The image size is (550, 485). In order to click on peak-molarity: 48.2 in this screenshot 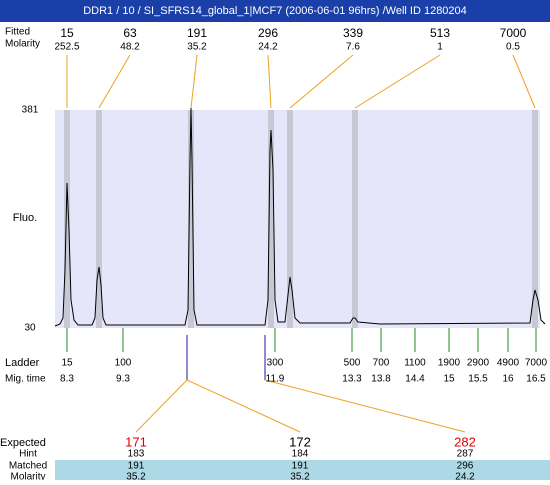, I will do `click(130, 47)`.